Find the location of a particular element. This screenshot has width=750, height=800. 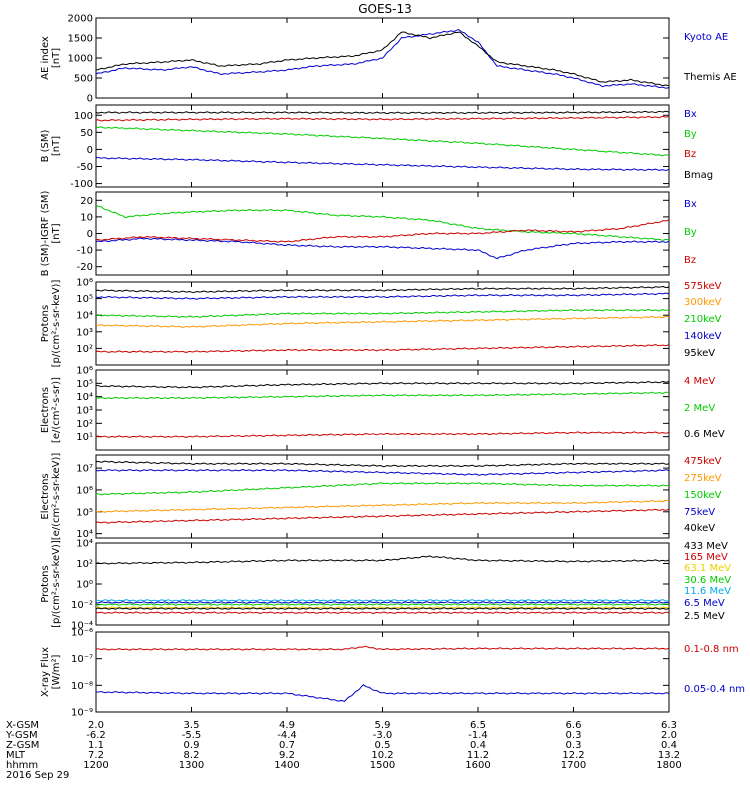

y-axis-label-line: Electrons is located at coordinates (45, 496).